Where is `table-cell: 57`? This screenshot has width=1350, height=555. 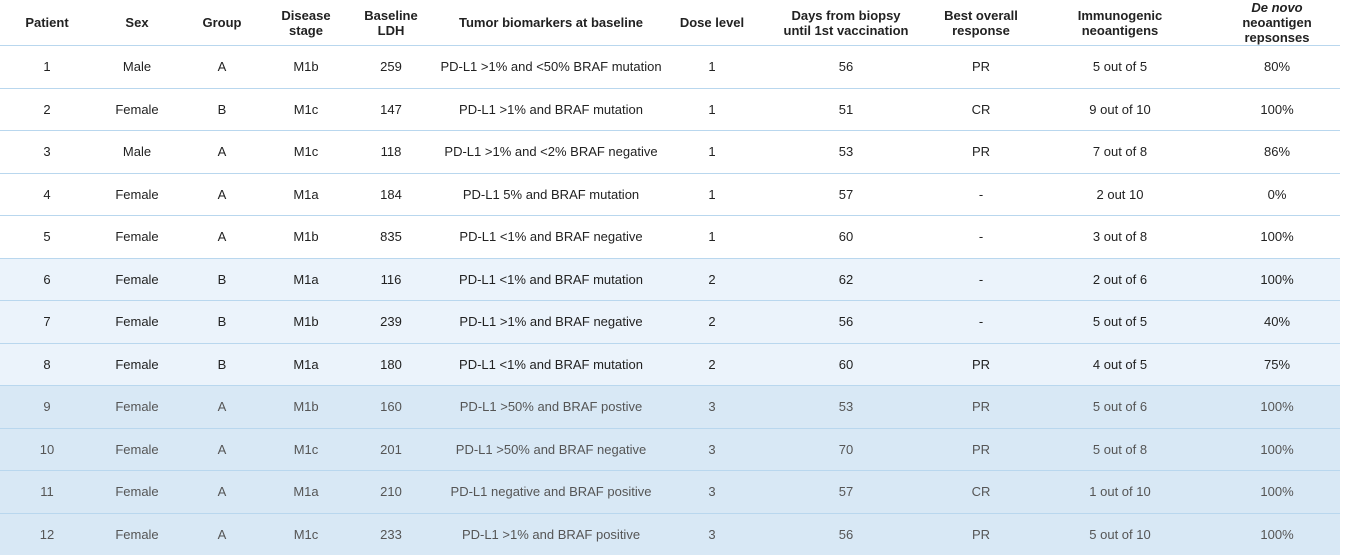 table-cell: 57 is located at coordinates (846, 492).